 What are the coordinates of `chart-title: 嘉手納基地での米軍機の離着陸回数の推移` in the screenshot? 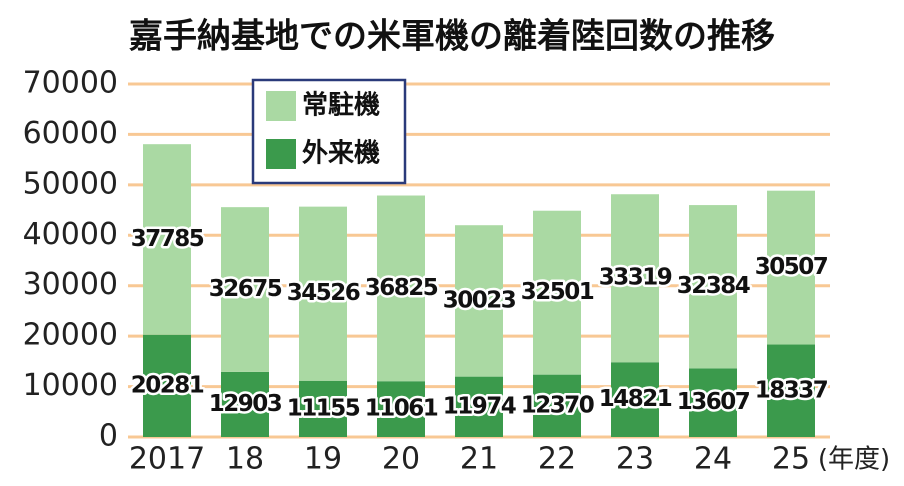 It's located at (452, 37).